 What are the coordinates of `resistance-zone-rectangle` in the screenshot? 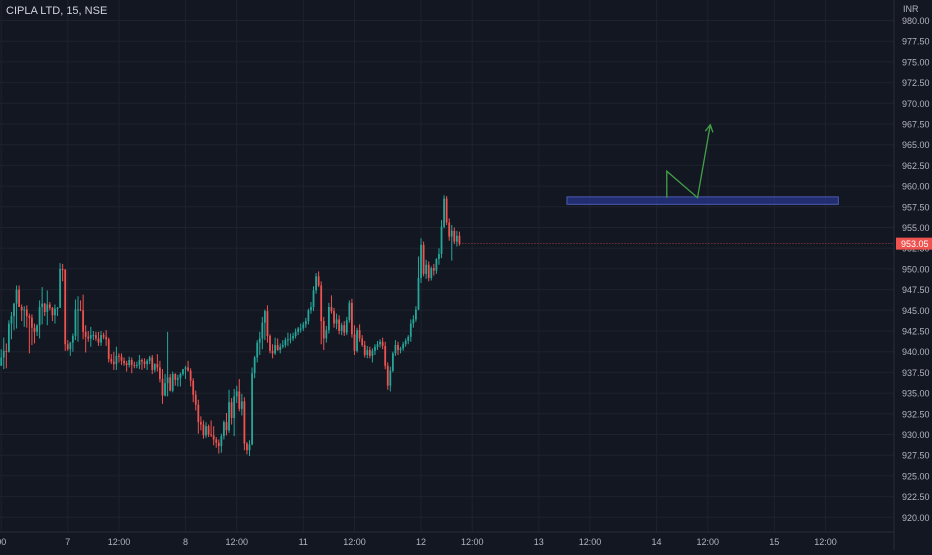 It's located at (702, 200).